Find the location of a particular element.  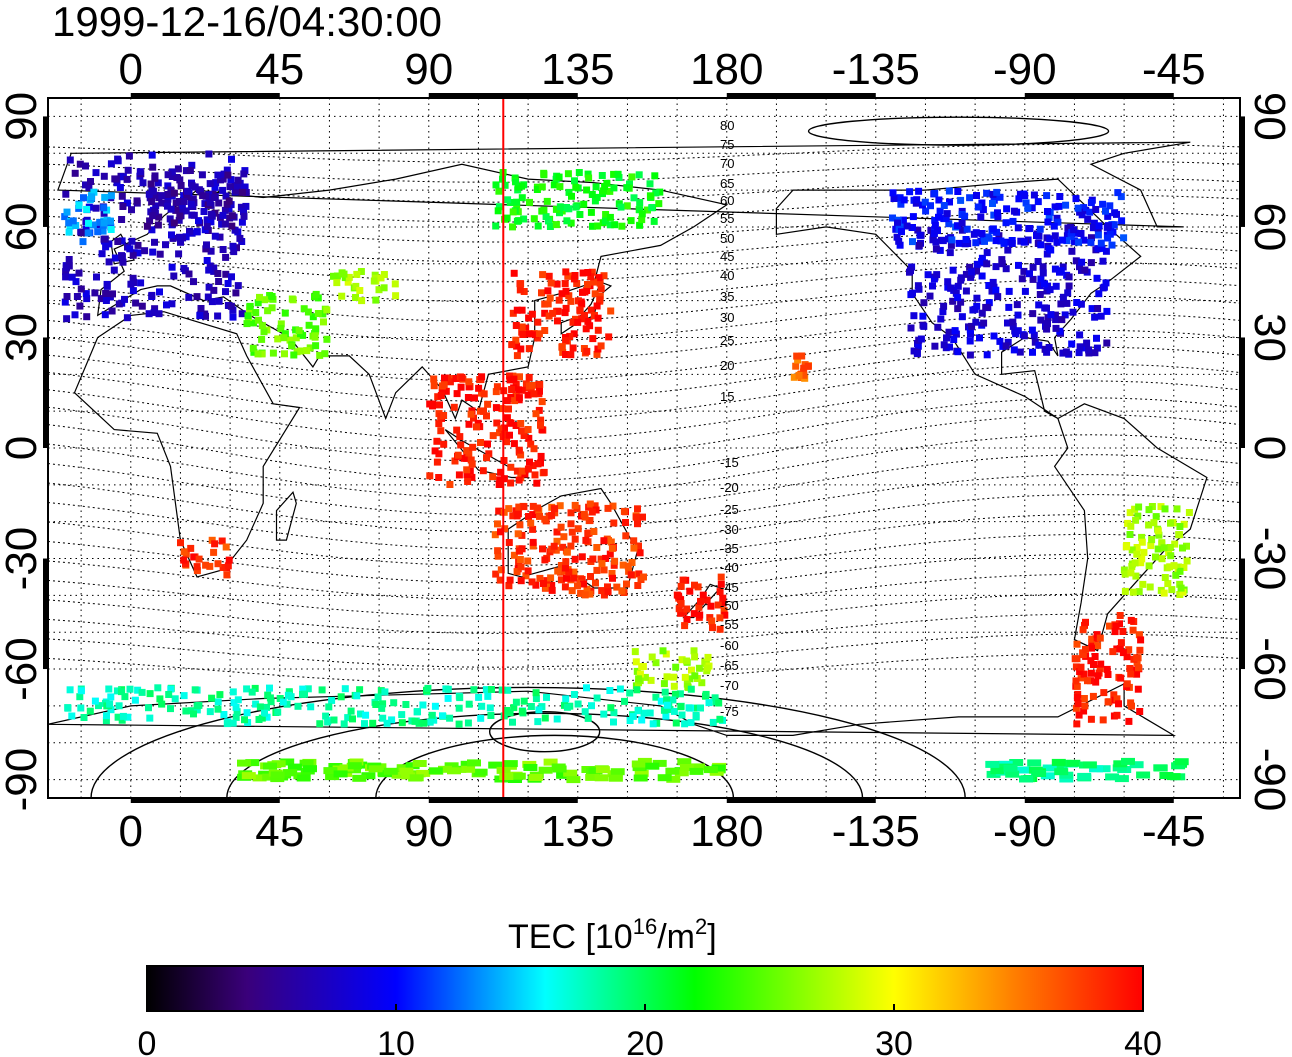

contour-label: -75 is located at coordinates (729, 711).